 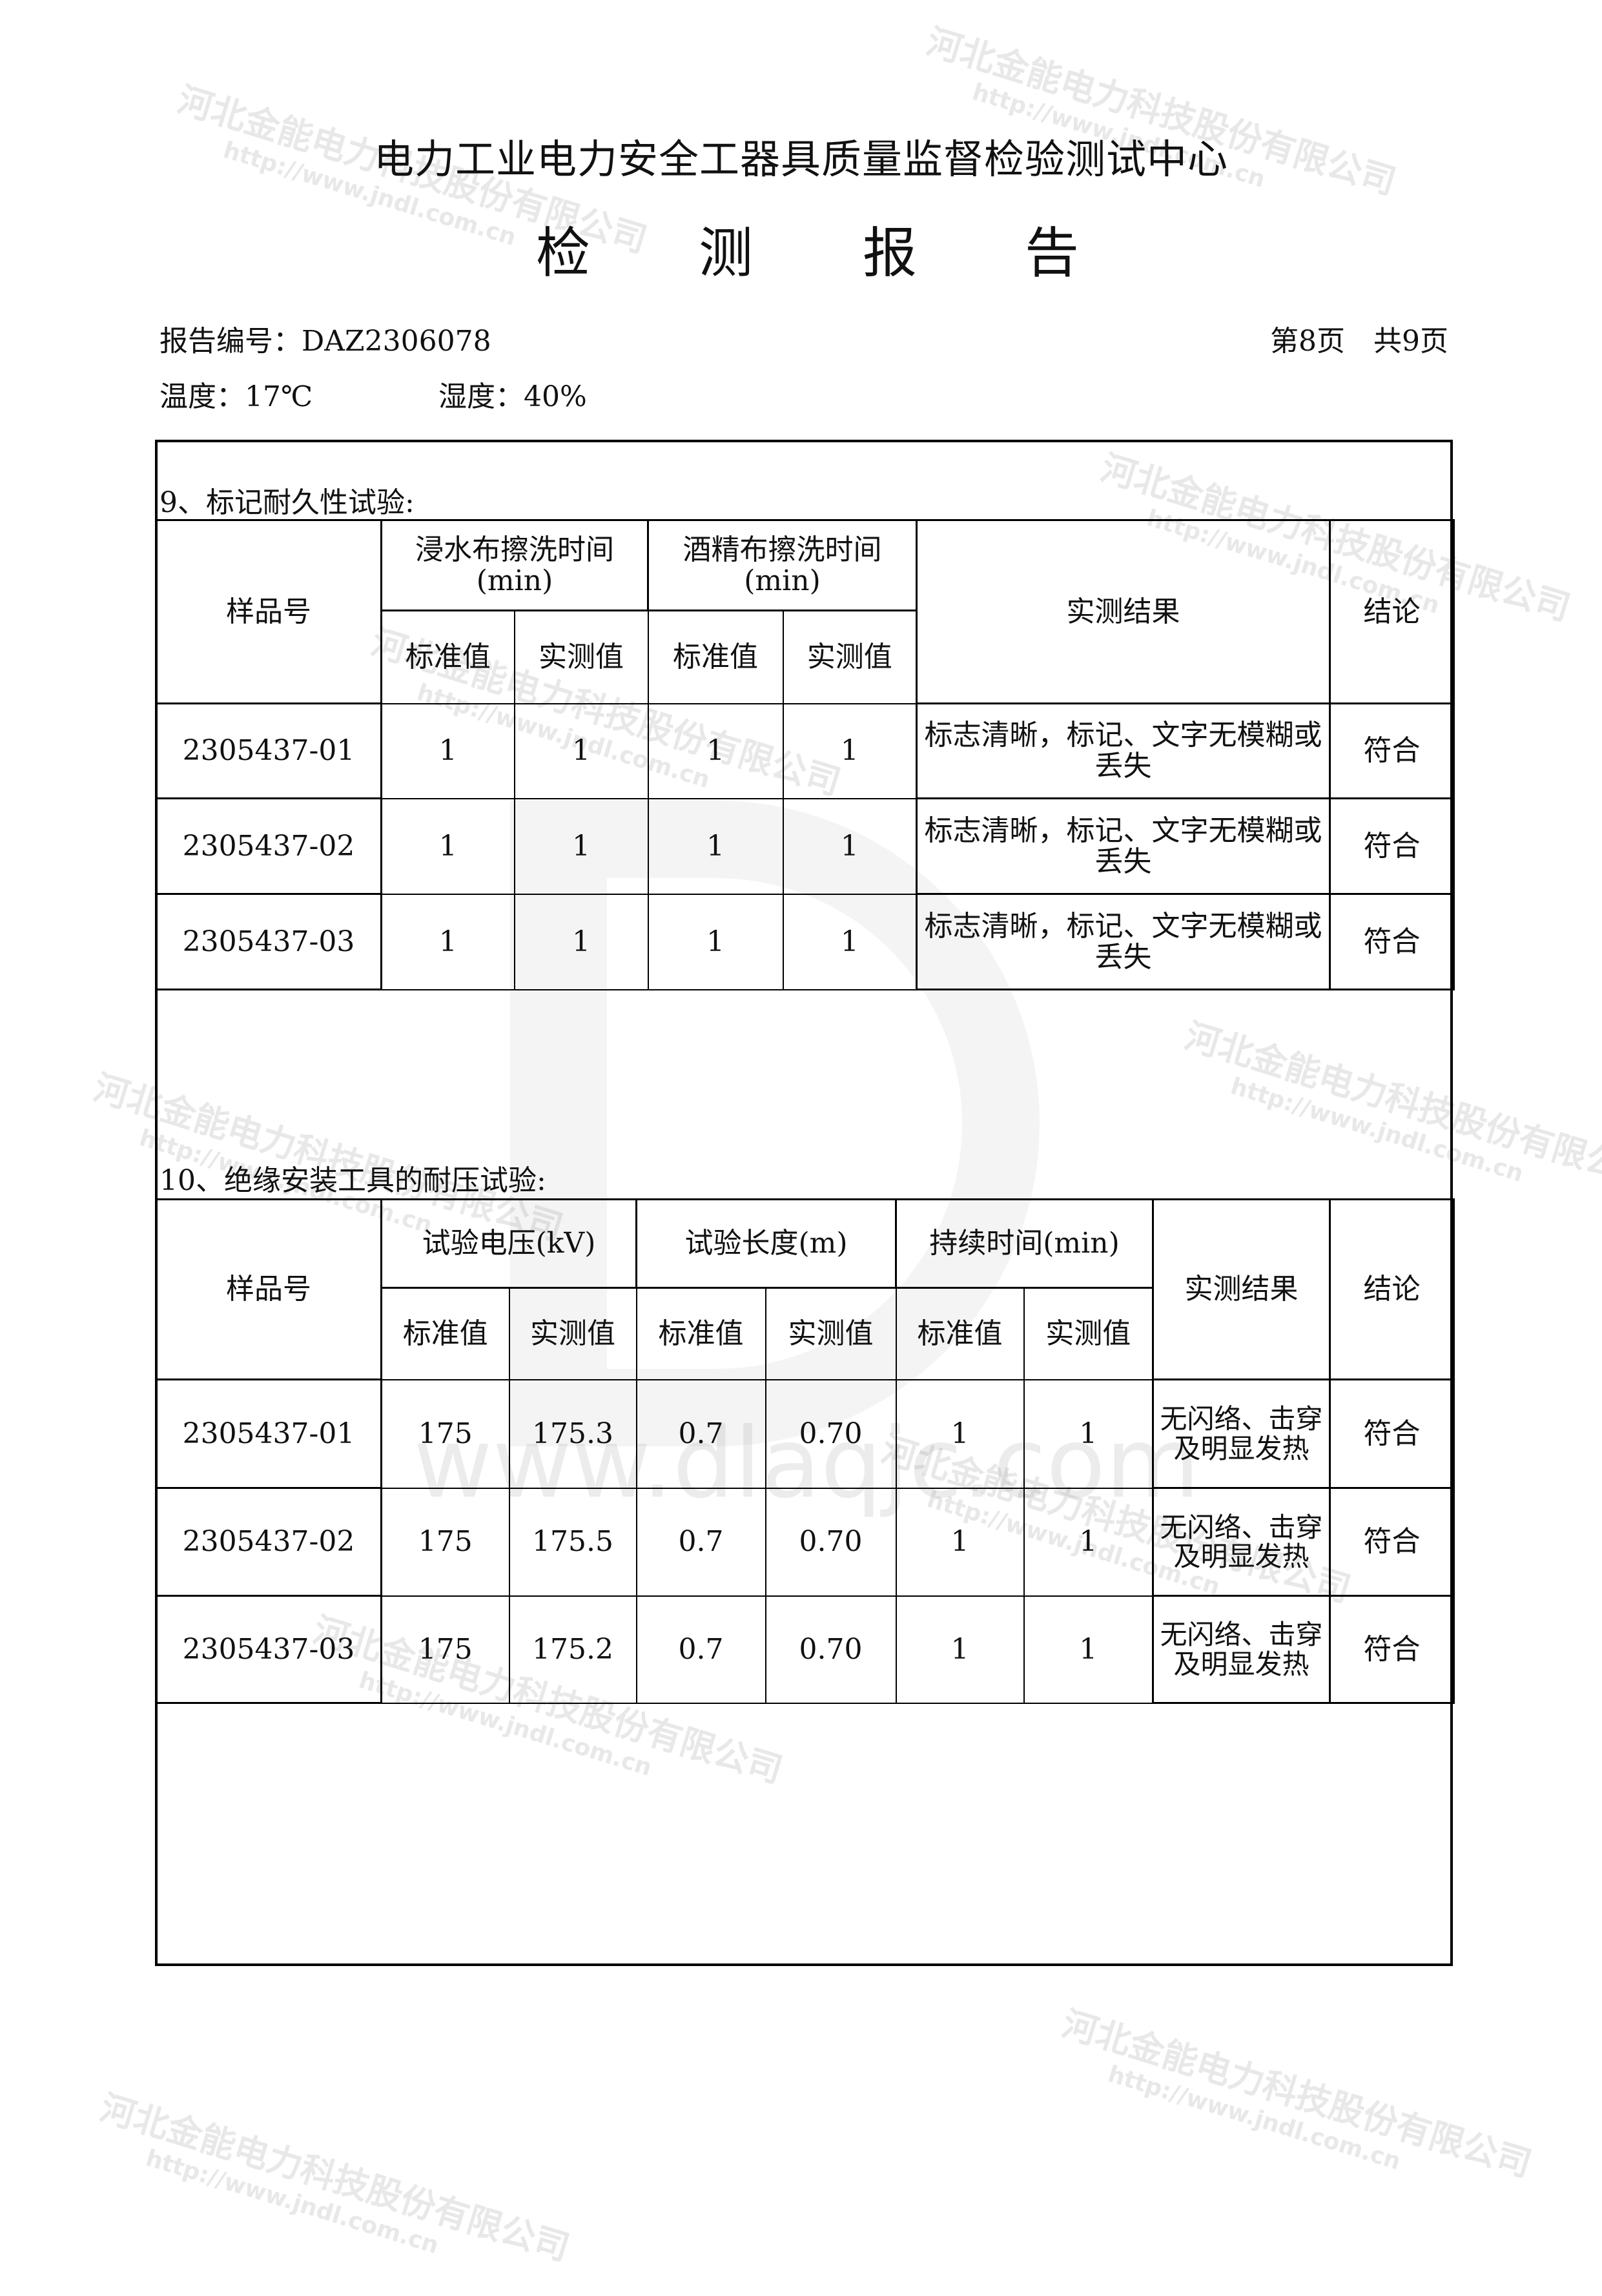 What do you see at coordinates (890, 253) in the screenshot?
I see `report-title-char: 报` at bounding box center [890, 253].